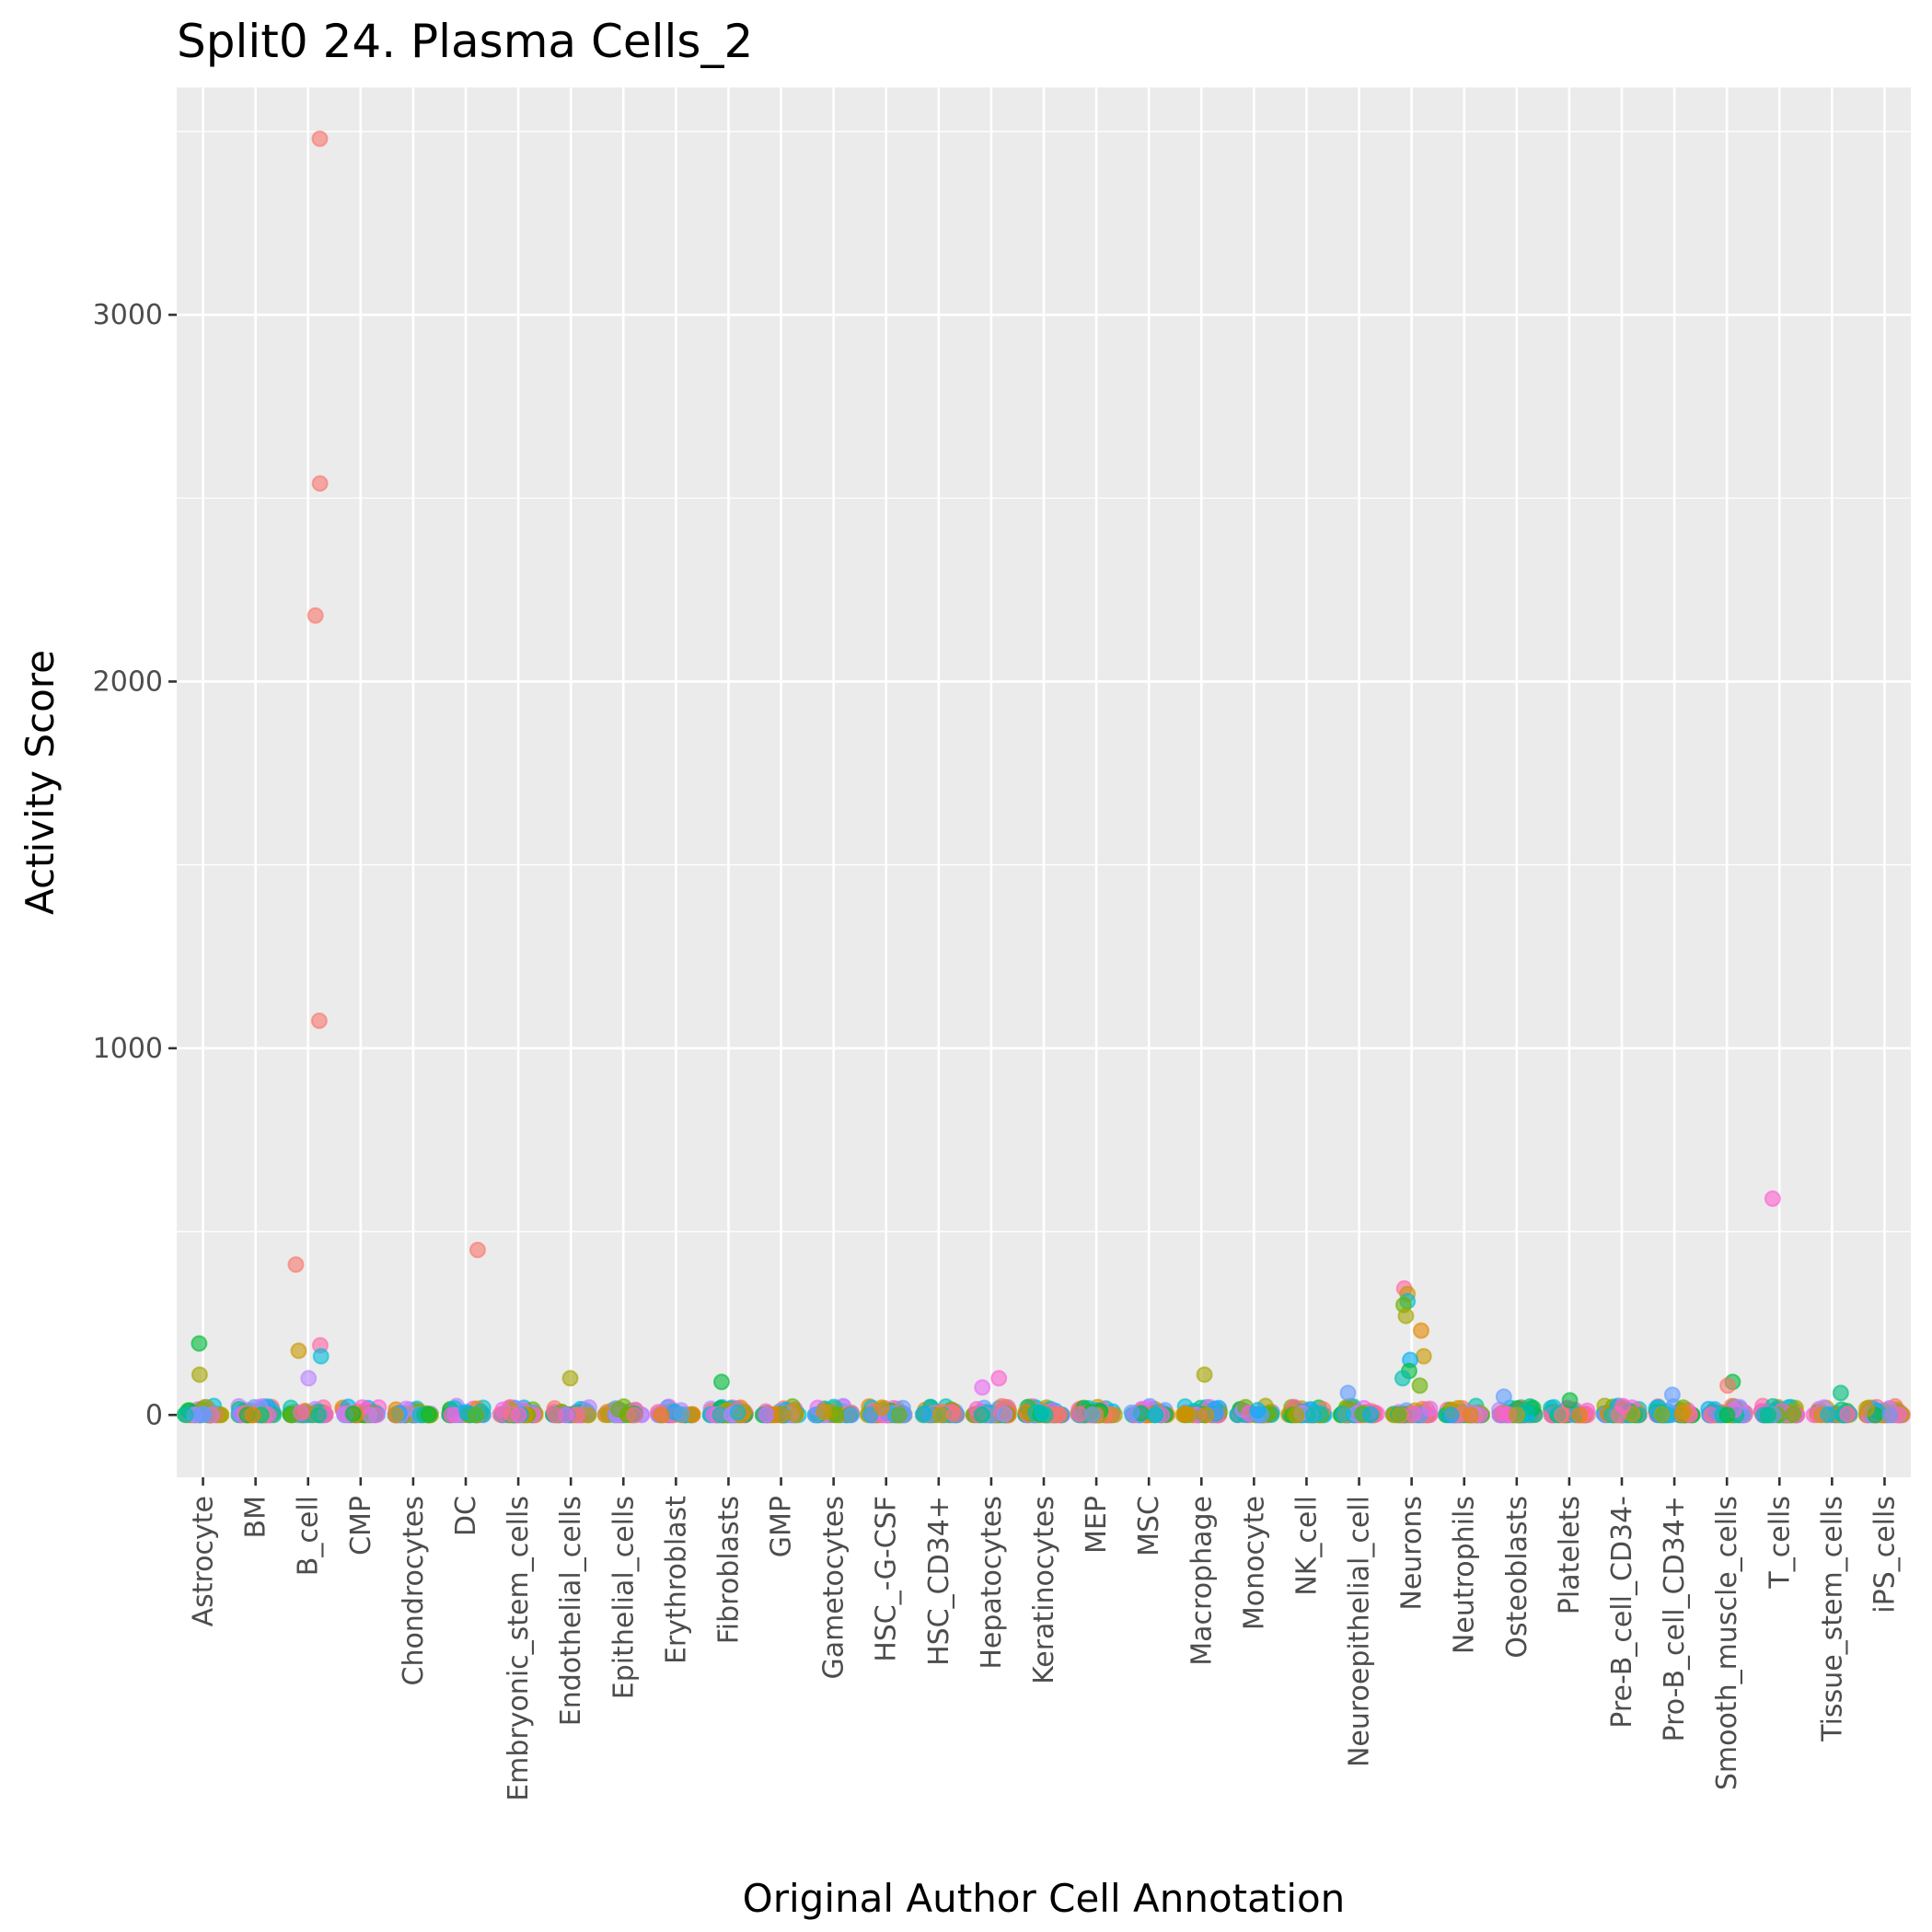 The width and height of the screenshot is (1932, 1932). What do you see at coordinates (256, 1517) in the screenshot?
I see `x-tick-label: BM` at bounding box center [256, 1517].